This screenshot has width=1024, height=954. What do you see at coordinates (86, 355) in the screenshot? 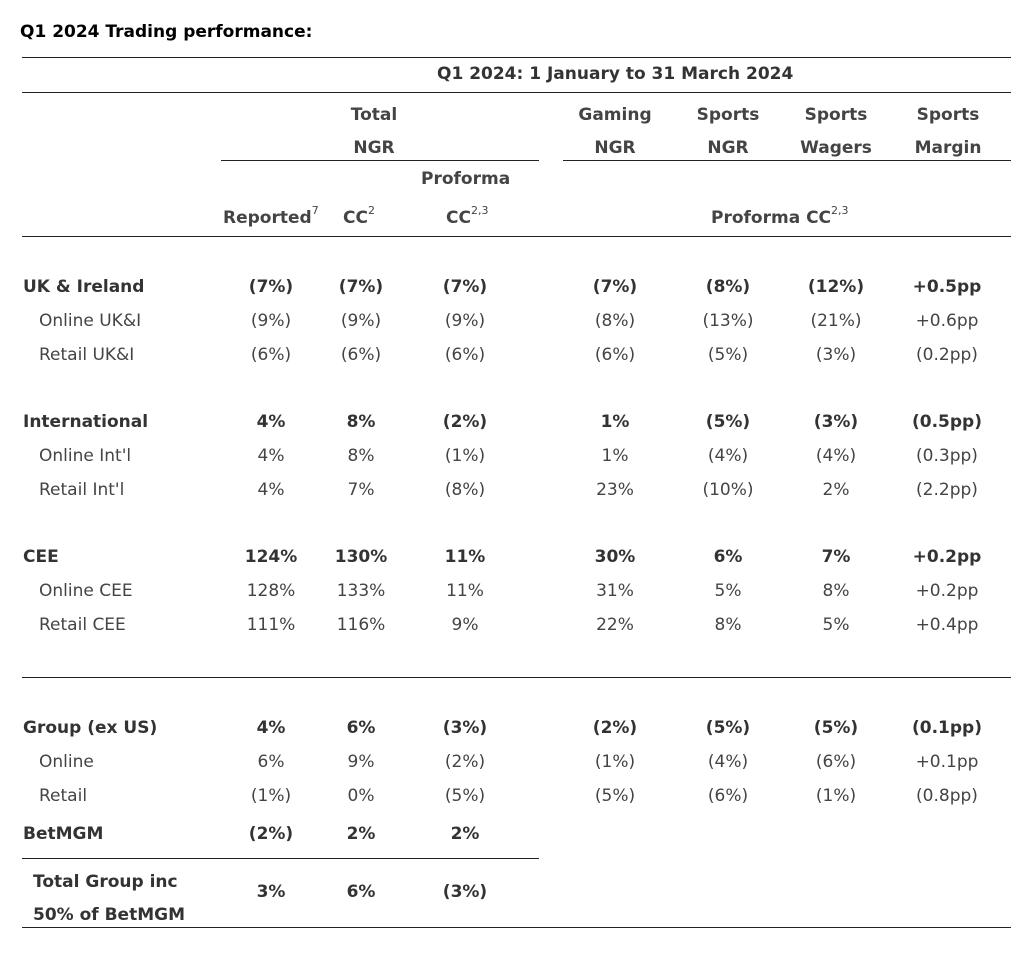
I see `row-label: Retail UK&I` at bounding box center [86, 355].